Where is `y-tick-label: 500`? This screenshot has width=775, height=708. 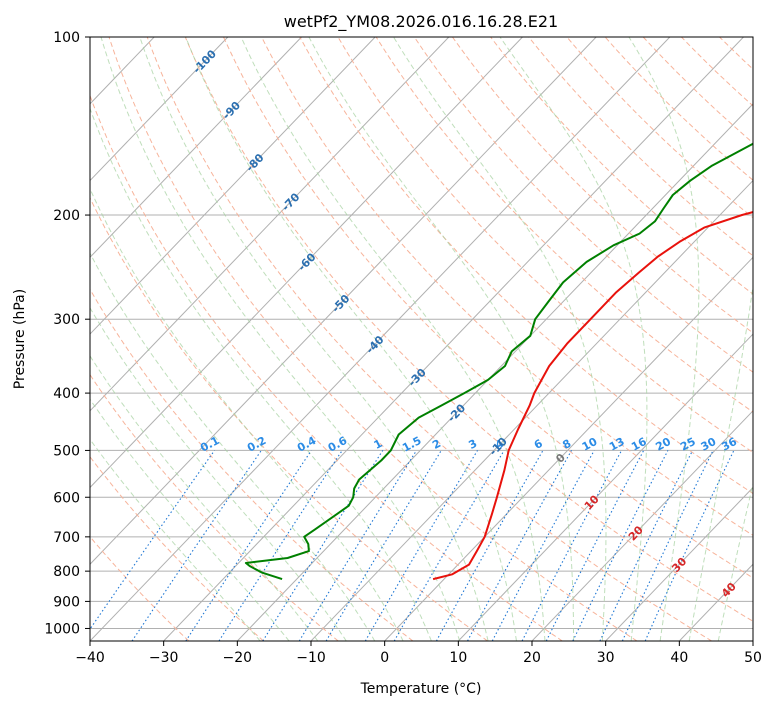
y-tick-label: 500 is located at coordinates (66, 451).